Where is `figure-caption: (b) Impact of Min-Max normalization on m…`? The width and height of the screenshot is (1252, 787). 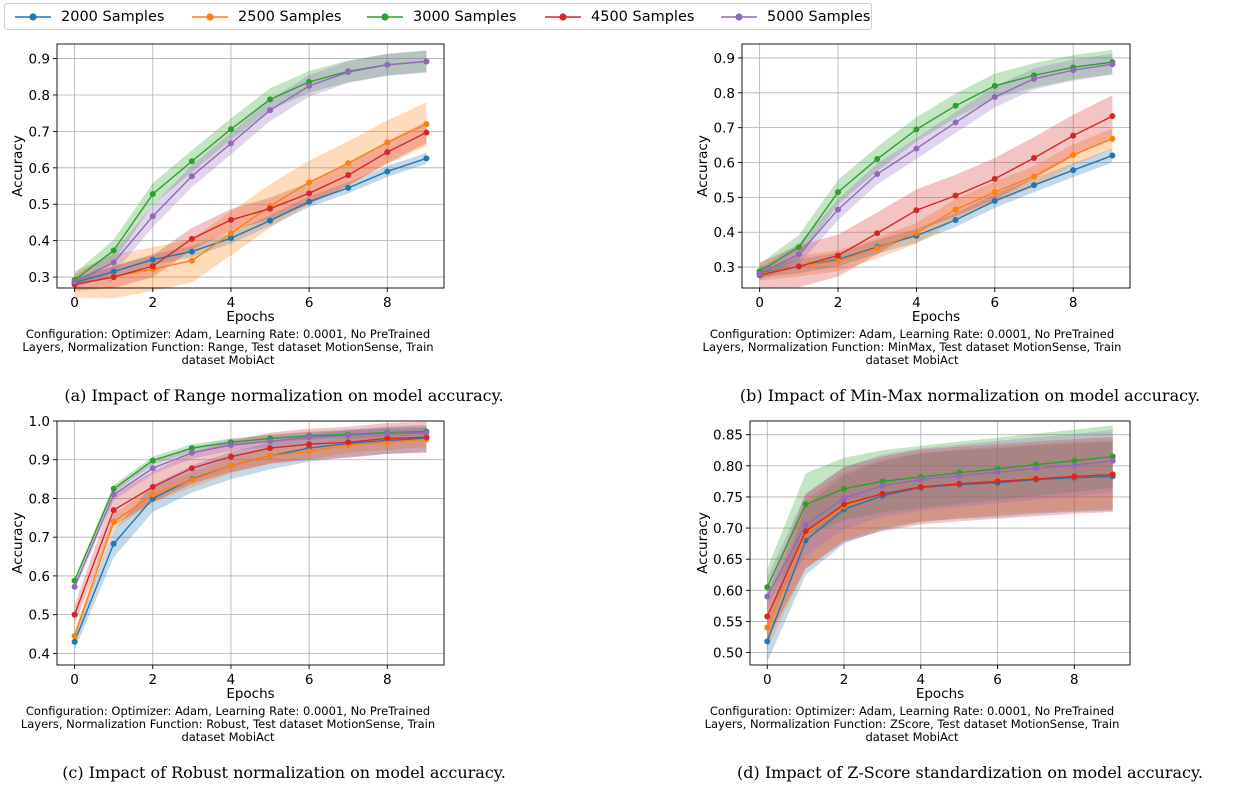
figure-caption: (b) Impact of Min-Max normalization on m… is located at coordinates (970, 395).